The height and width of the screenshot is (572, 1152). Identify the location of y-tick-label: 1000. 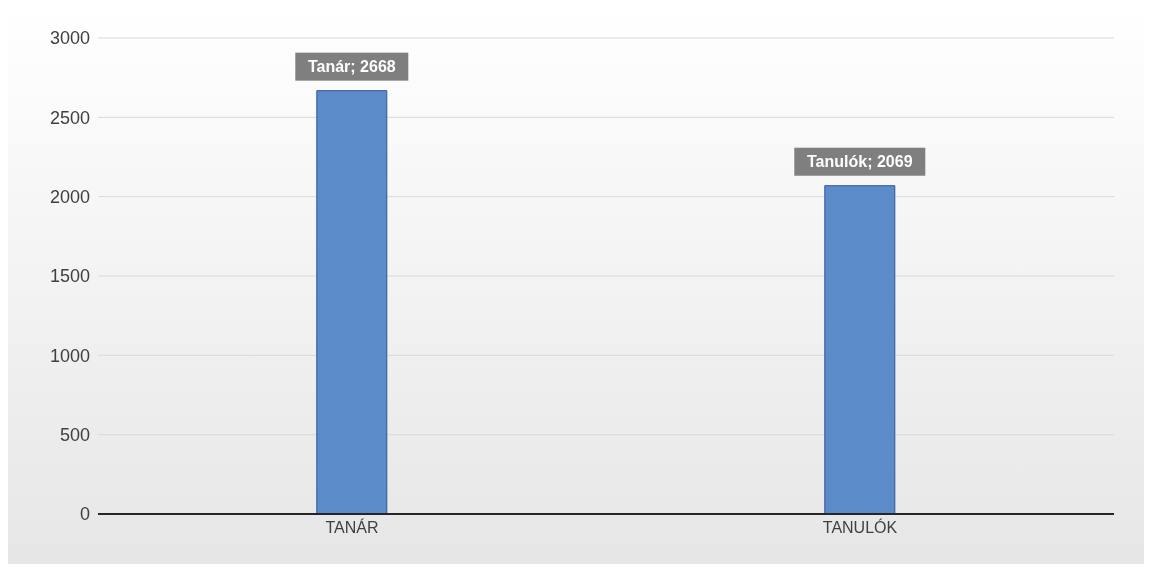
(69, 355).